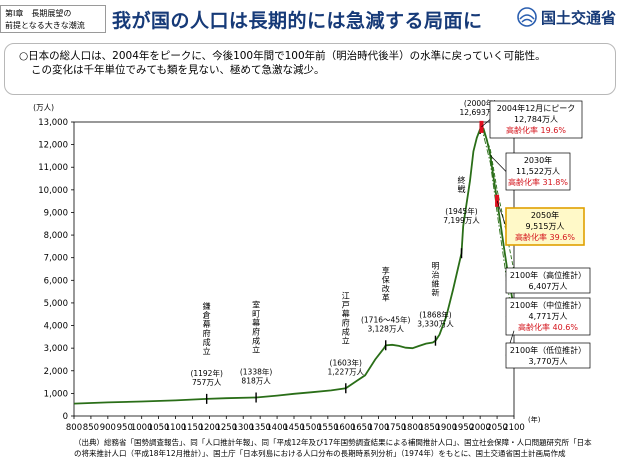 The height and width of the screenshot is (462, 622). Describe the element at coordinates (65, 417) in the screenshot. I see `y-tick-label: 0` at that location.